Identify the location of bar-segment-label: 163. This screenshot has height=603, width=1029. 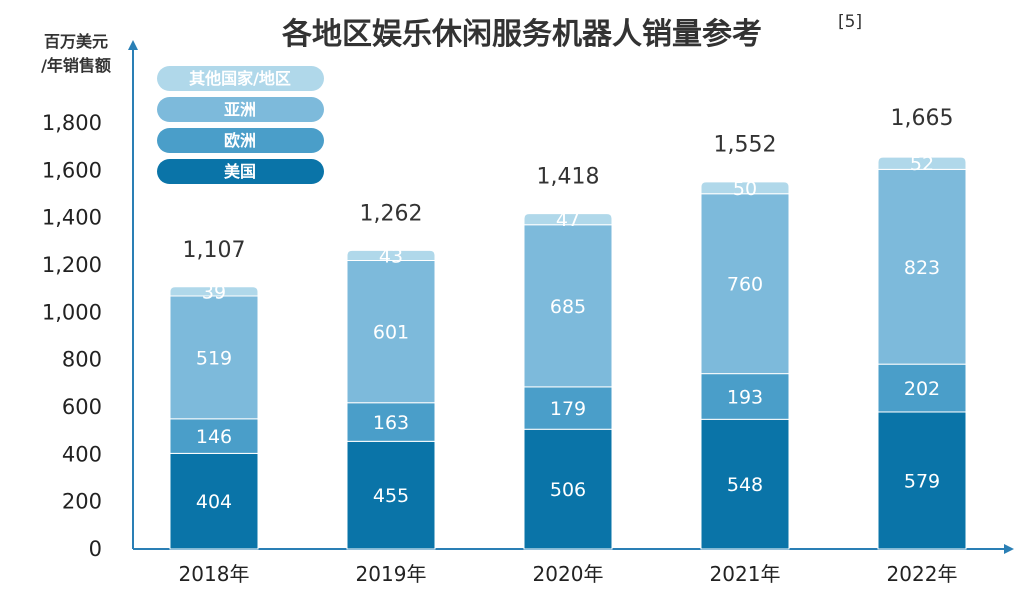
(391, 423).